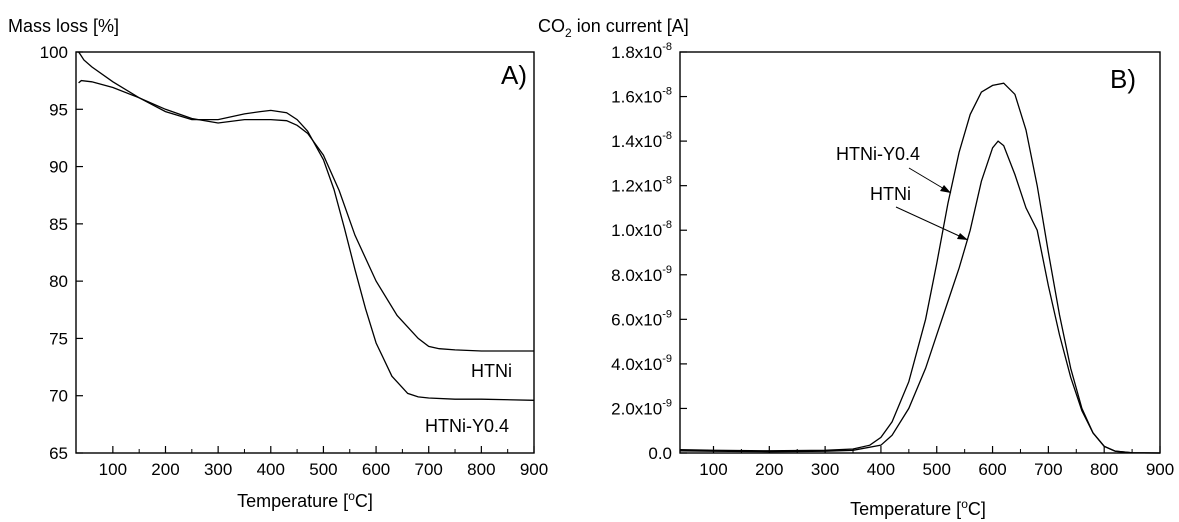  I want to click on panel-b-x-tick-label: 900, so click(1160, 469).